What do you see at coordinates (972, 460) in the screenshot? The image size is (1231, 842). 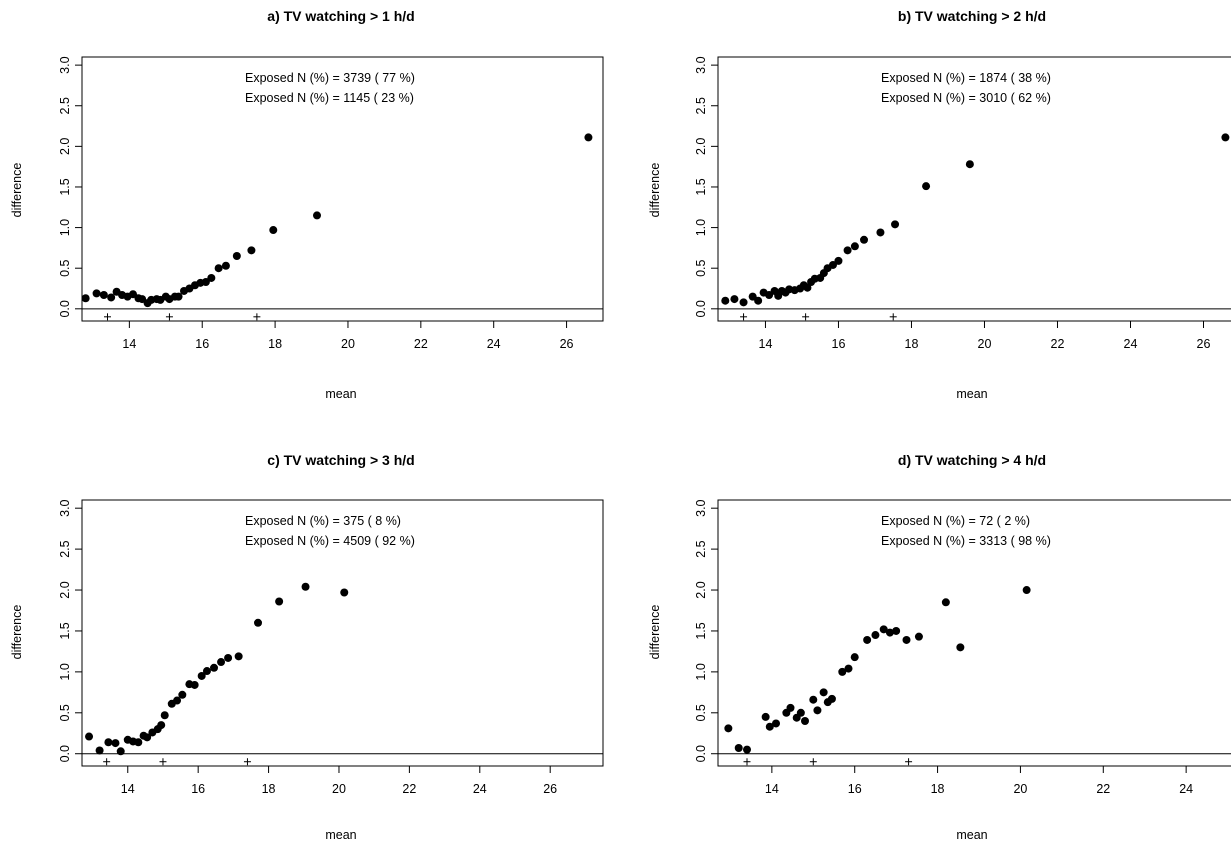 I see `panel-title: d) TV watching > 4 h/d` at bounding box center [972, 460].